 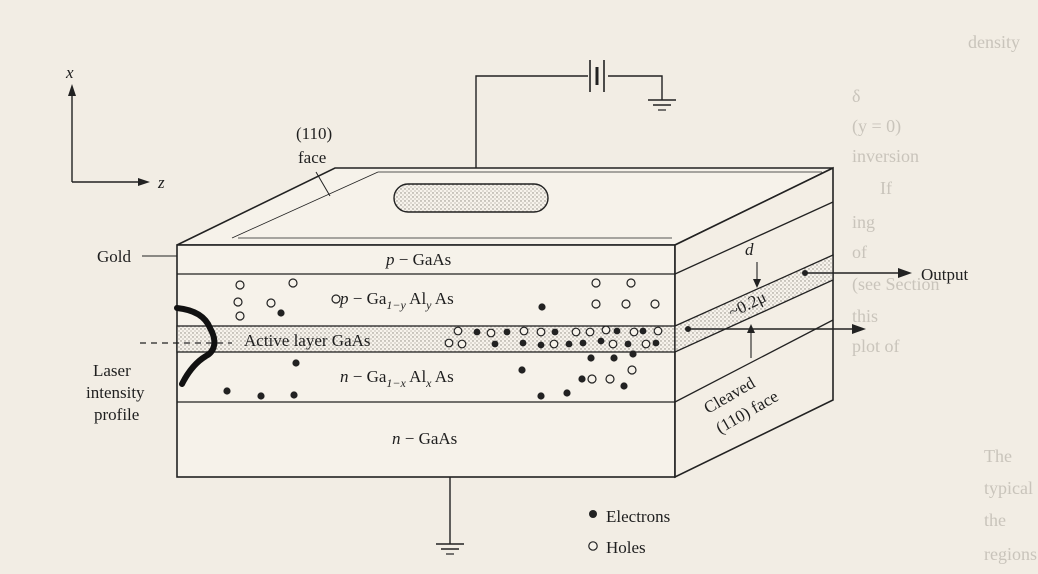 I want to click on bg-text: plot of, so click(x=876, y=346).